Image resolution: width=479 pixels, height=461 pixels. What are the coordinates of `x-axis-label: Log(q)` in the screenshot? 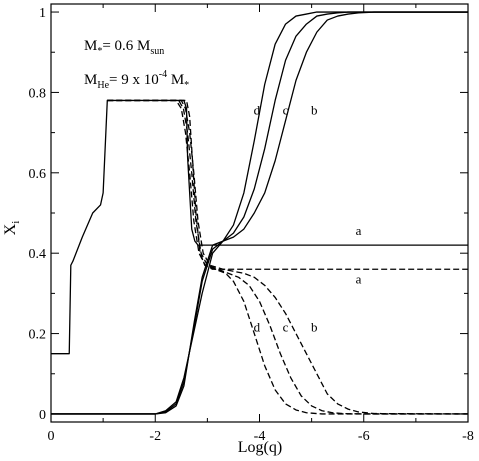 It's located at (260, 447).